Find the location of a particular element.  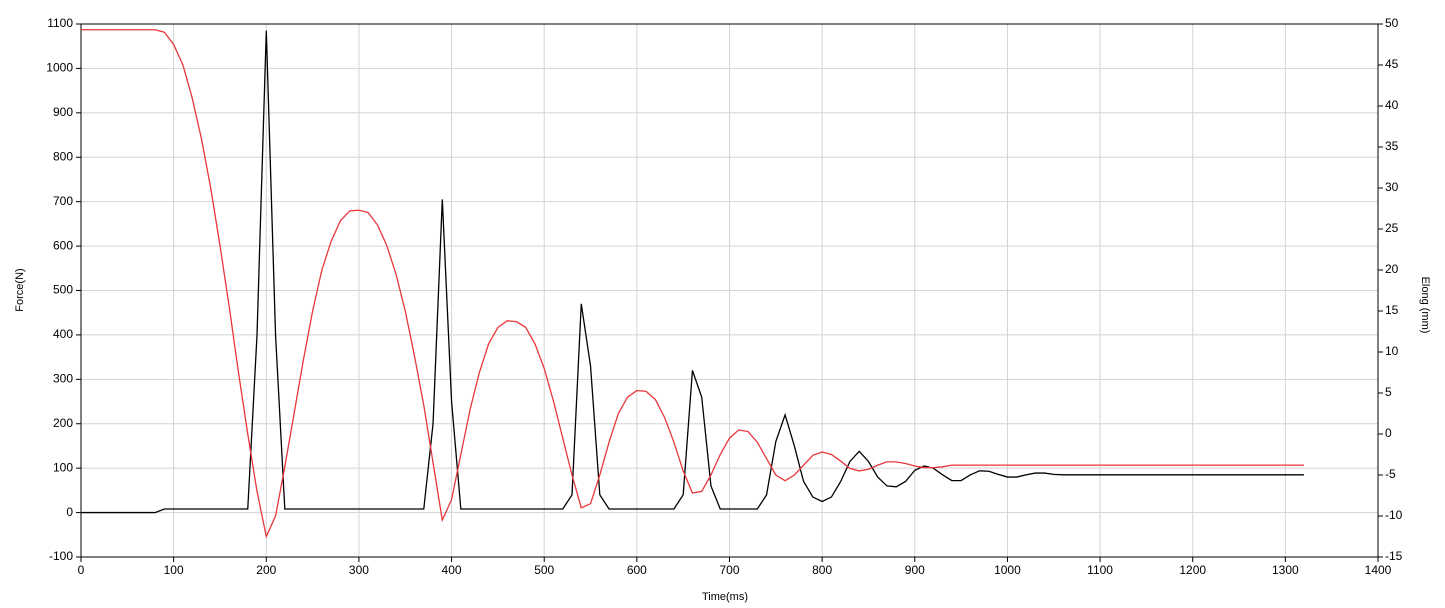

x-tick-label: 200 is located at coordinates (266, 570).